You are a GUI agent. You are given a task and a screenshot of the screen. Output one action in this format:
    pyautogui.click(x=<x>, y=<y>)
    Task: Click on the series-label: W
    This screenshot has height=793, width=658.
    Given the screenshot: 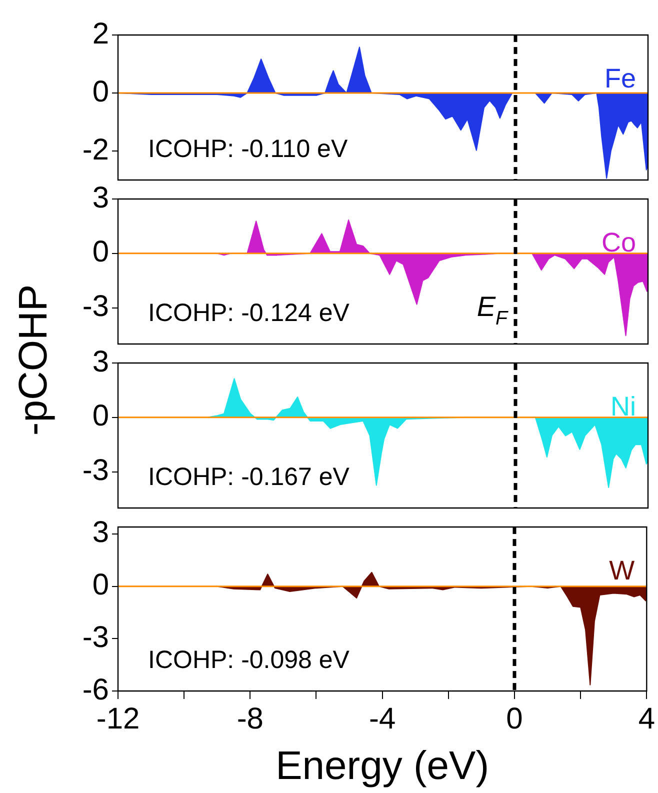 What is the action you would take?
    pyautogui.click(x=622, y=570)
    